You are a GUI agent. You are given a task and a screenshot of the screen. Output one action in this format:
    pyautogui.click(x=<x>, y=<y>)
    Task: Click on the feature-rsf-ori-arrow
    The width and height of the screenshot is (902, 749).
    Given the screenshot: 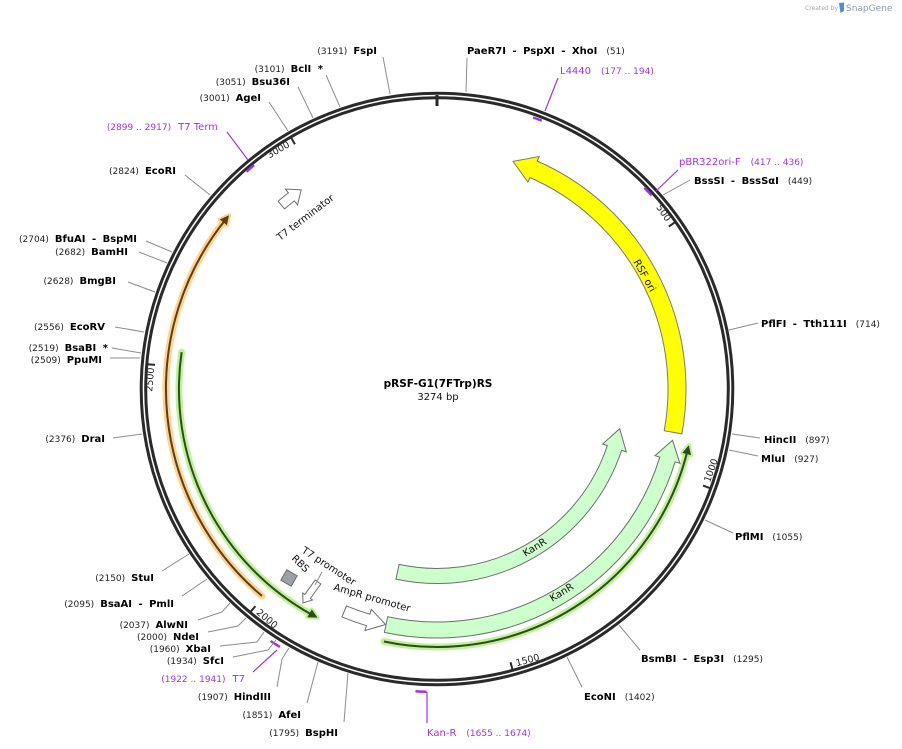 What is the action you would take?
    pyautogui.click(x=599, y=295)
    